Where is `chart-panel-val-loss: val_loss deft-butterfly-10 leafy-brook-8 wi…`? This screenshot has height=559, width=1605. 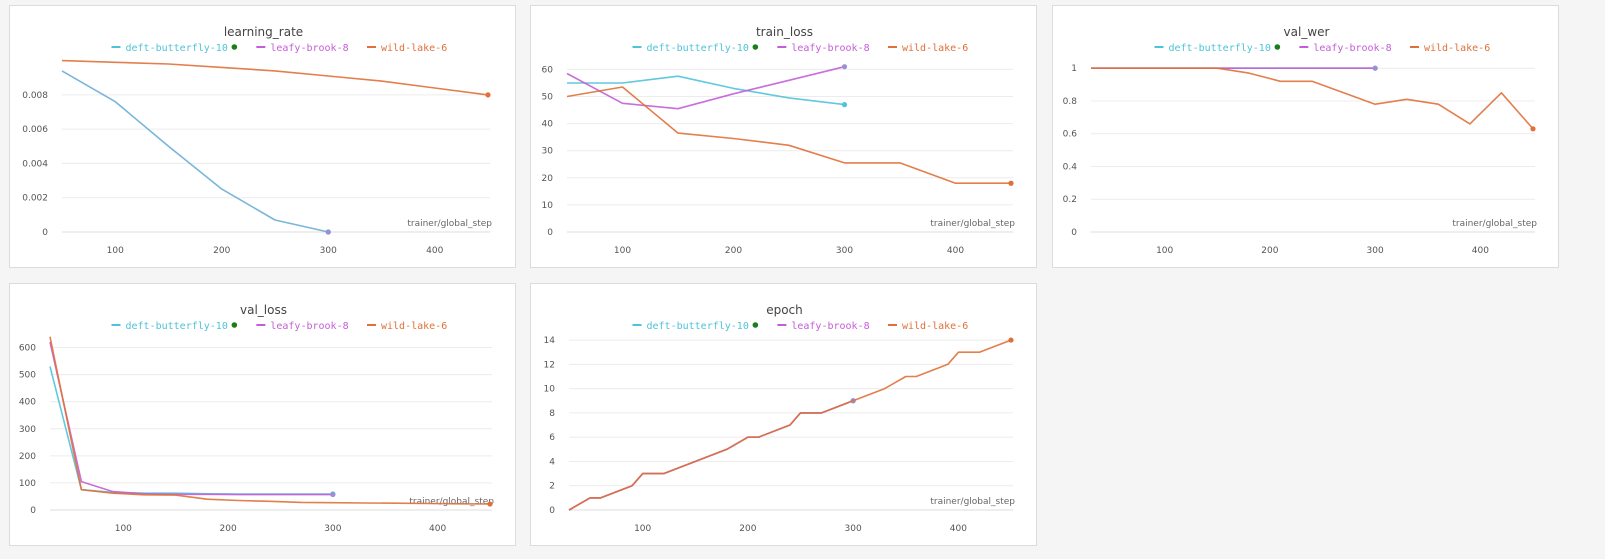 chart-panel-val-loss: val_loss deft-butterfly-10 leafy-brook-8 wi… is located at coordinates (262, 414).